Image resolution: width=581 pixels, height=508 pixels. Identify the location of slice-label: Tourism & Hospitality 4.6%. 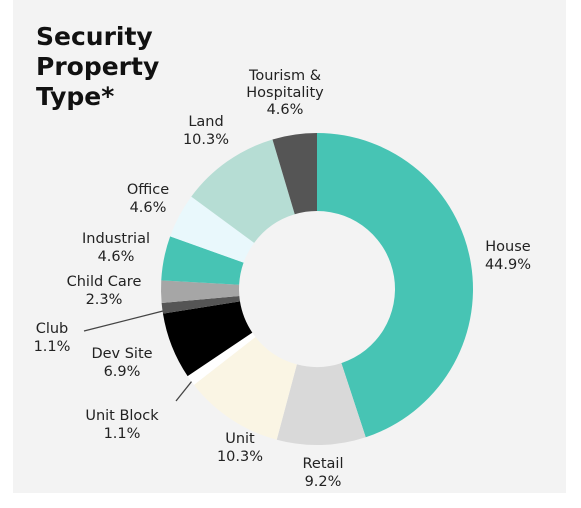
(285, 93).